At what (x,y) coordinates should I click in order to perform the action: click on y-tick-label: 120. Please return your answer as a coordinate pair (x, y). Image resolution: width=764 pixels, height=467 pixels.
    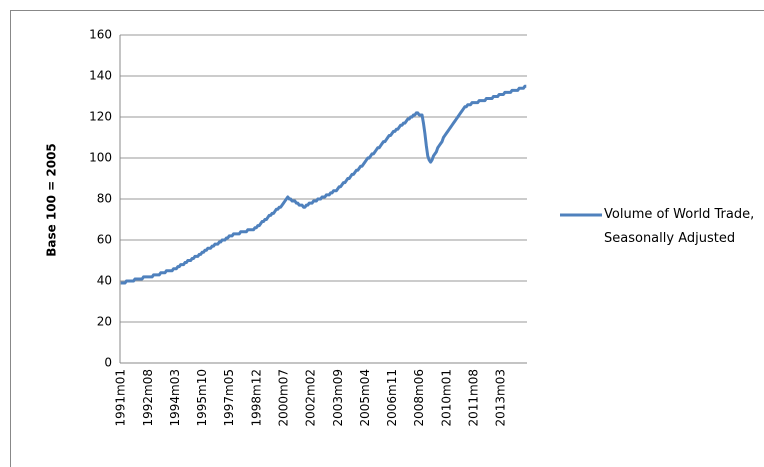
    Looking at the image, I should click on (100, 117).